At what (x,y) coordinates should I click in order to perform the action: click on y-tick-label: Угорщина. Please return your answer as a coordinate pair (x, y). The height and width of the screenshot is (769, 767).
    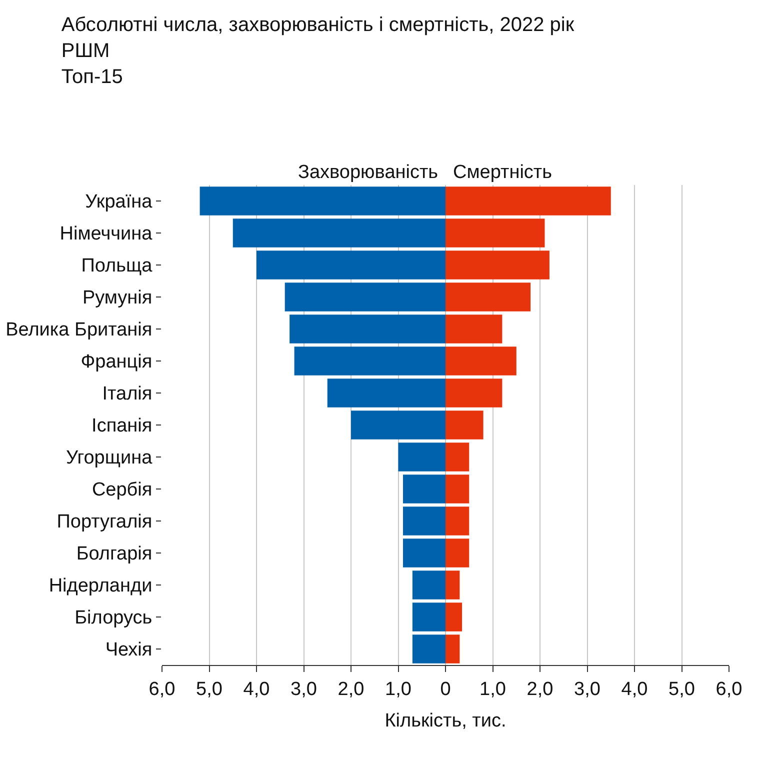
    Looking at the image, I should click on (109, 458).